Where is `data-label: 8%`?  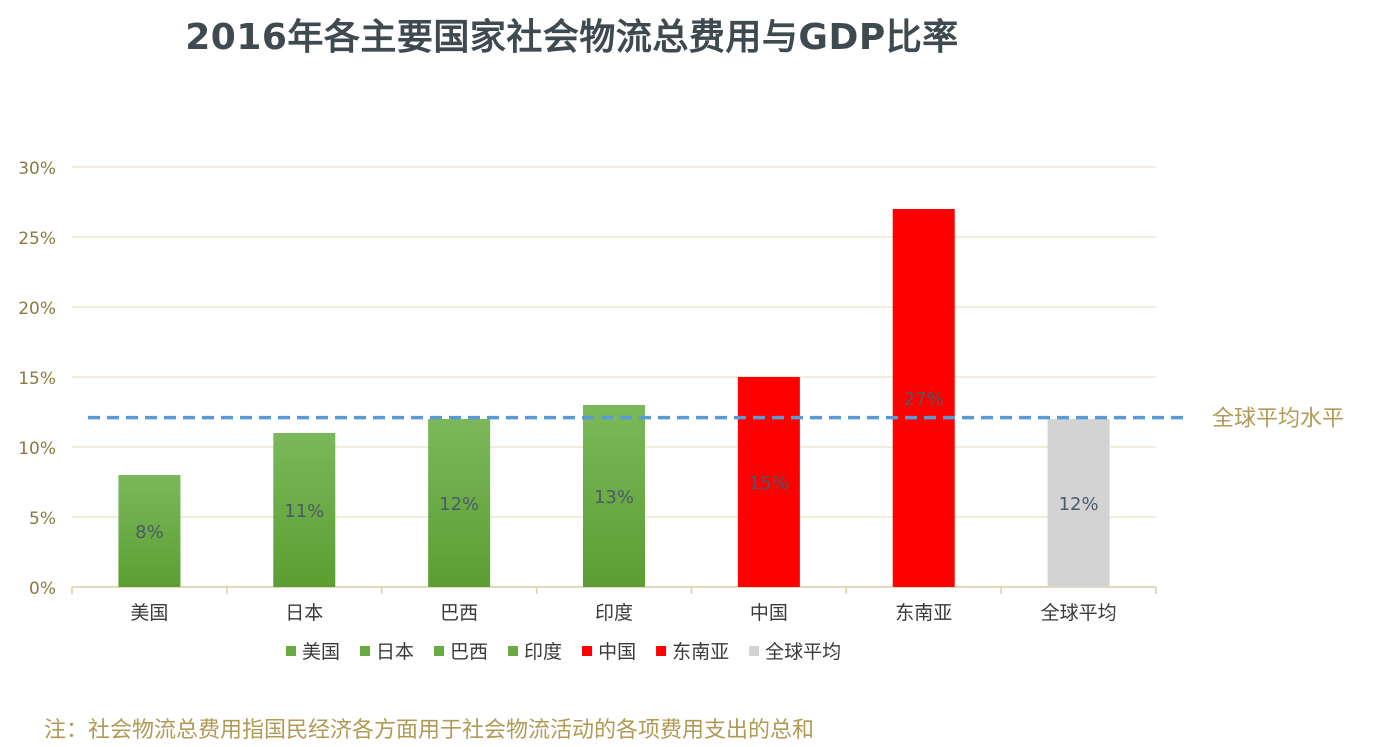 data-label: 8% is located at coordinates (149, 532).